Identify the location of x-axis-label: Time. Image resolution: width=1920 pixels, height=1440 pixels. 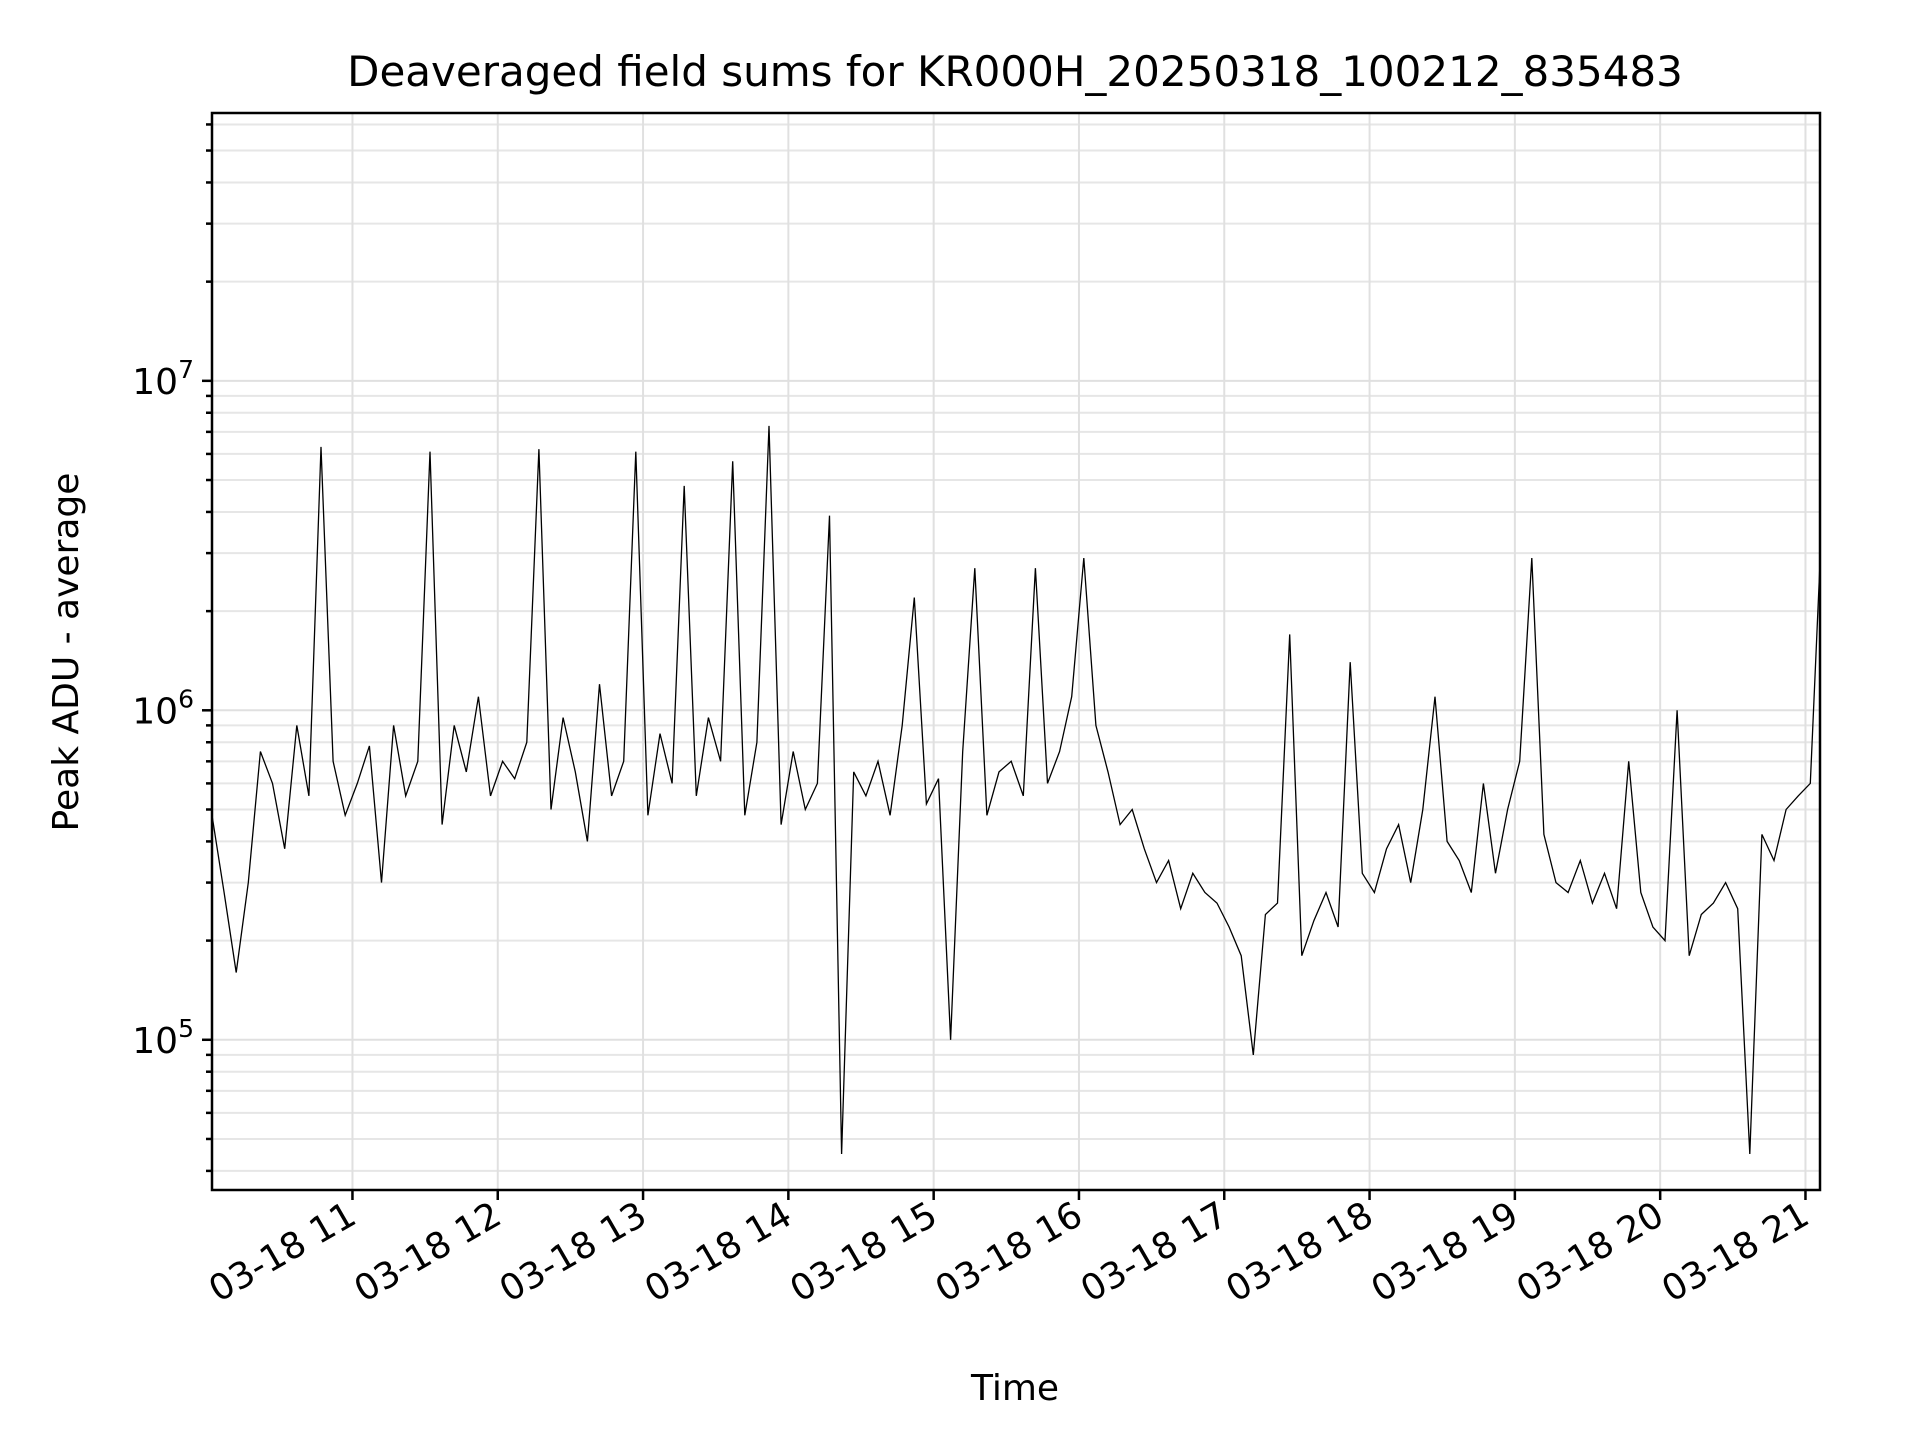
(1014, 1388).